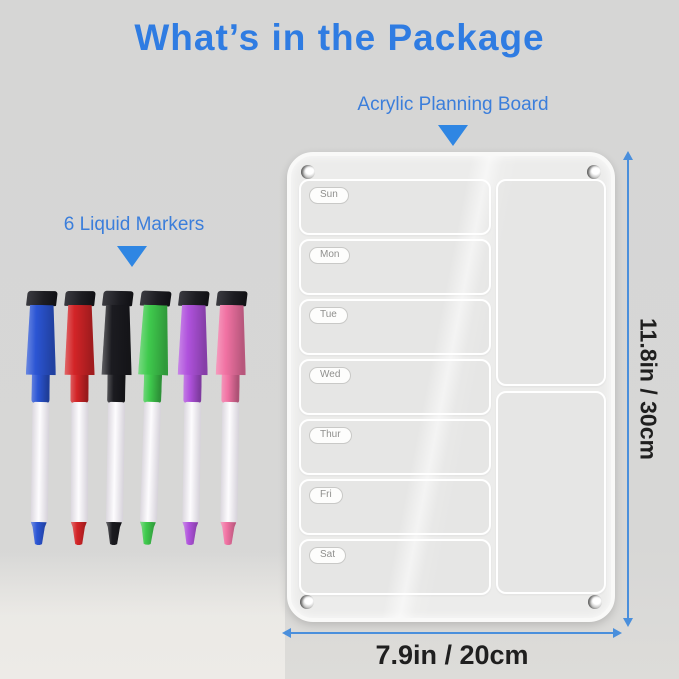 This screenshot has height=679, width=679. Describe the element at coordinates (395, 507) in the screenshot. I see `day-row: Fri` at that location.